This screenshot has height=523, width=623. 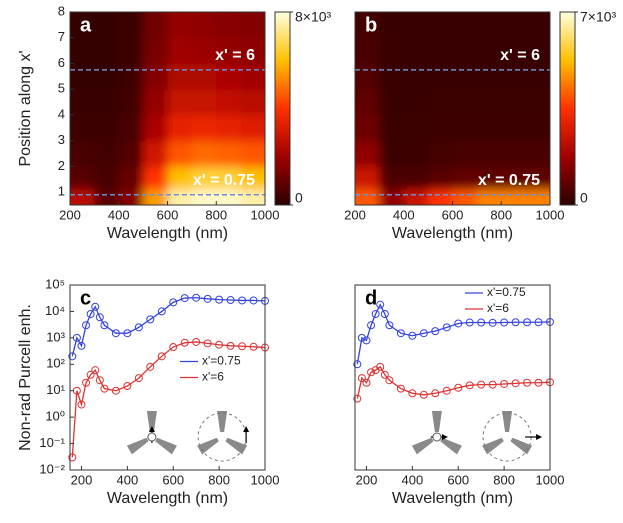 I want to click on arrow-head, so click(x=539, y=437).